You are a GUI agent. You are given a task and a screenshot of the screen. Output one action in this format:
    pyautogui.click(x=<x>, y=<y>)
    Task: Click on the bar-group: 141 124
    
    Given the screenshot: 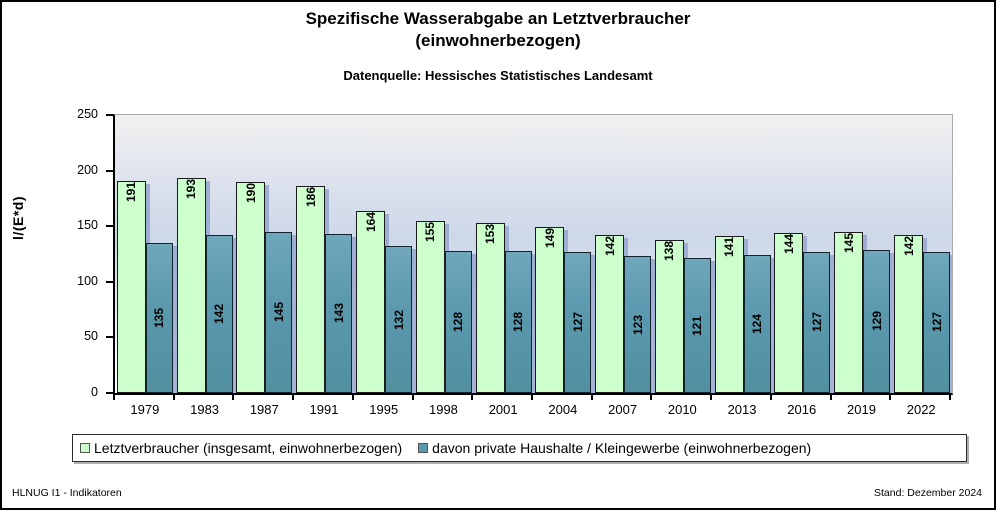 What is the action you would take?
    pyautogui.click(x=743, y=254)
    